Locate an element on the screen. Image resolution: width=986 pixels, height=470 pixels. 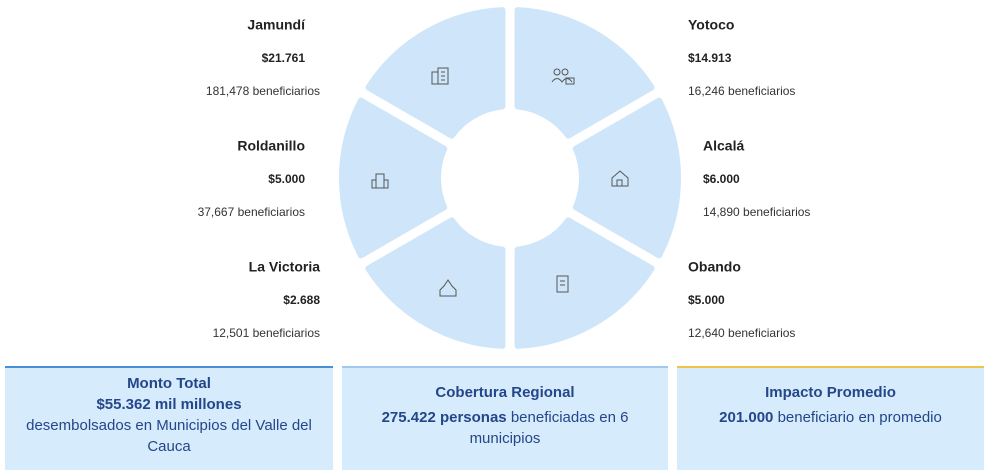
municipality-name: Alcalá is located at coordinates (723, 146).